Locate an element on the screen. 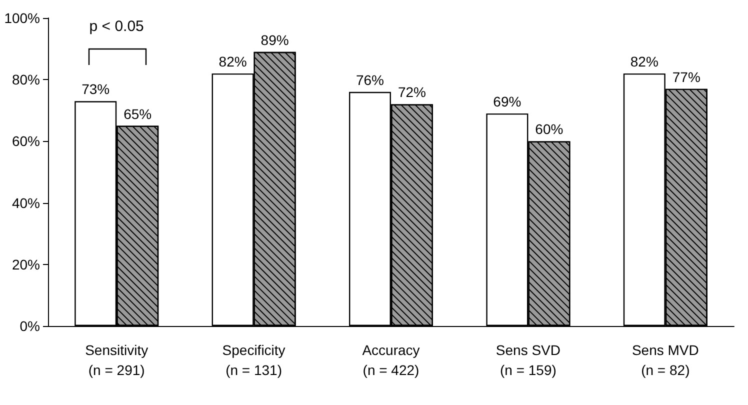 The height and width of the screenshot is (405, 748). data-label: 65% is located at coordinates (138, 114).